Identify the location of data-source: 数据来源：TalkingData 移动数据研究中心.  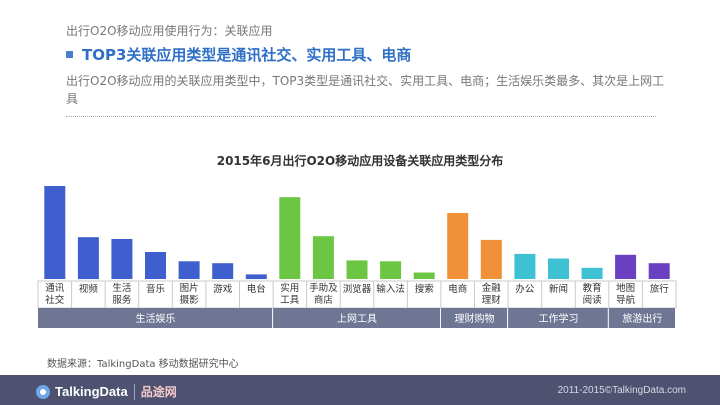
(143, 364).